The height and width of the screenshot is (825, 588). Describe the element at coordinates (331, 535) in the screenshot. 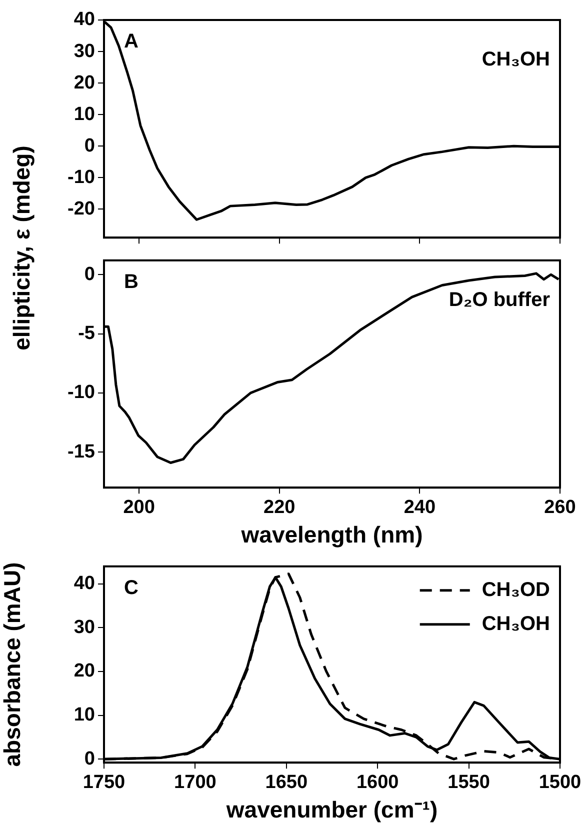

I see `x-axis-title: wavelength (nm)` at that location.